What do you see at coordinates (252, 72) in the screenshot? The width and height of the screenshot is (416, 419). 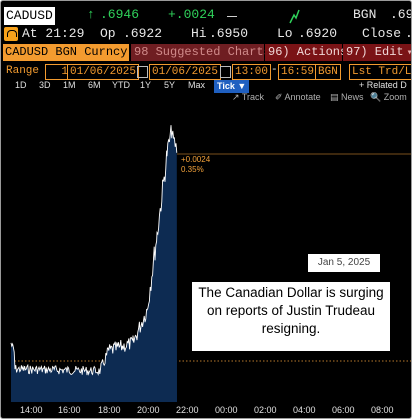 I see `start-time-field: 13:00` at bounding box center [252, 72].